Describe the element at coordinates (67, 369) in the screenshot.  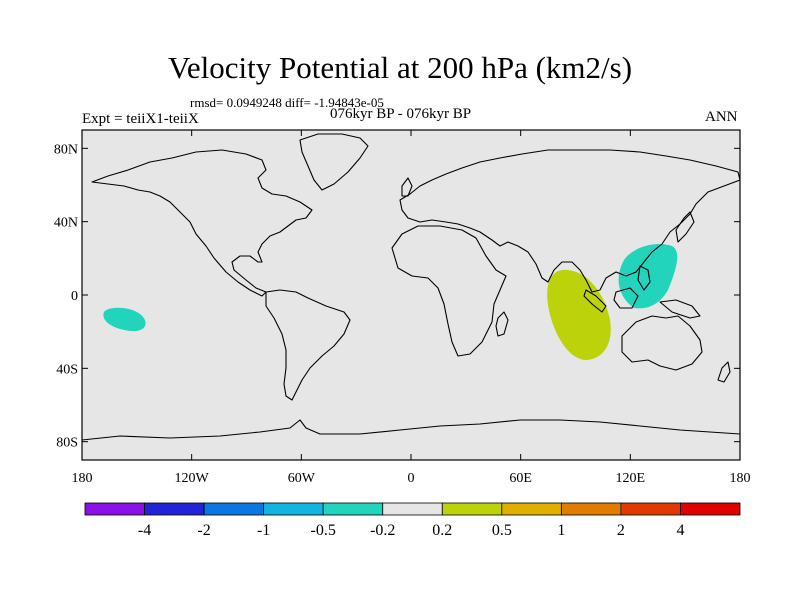
I see `lat-tick-label: 40S` at that location.